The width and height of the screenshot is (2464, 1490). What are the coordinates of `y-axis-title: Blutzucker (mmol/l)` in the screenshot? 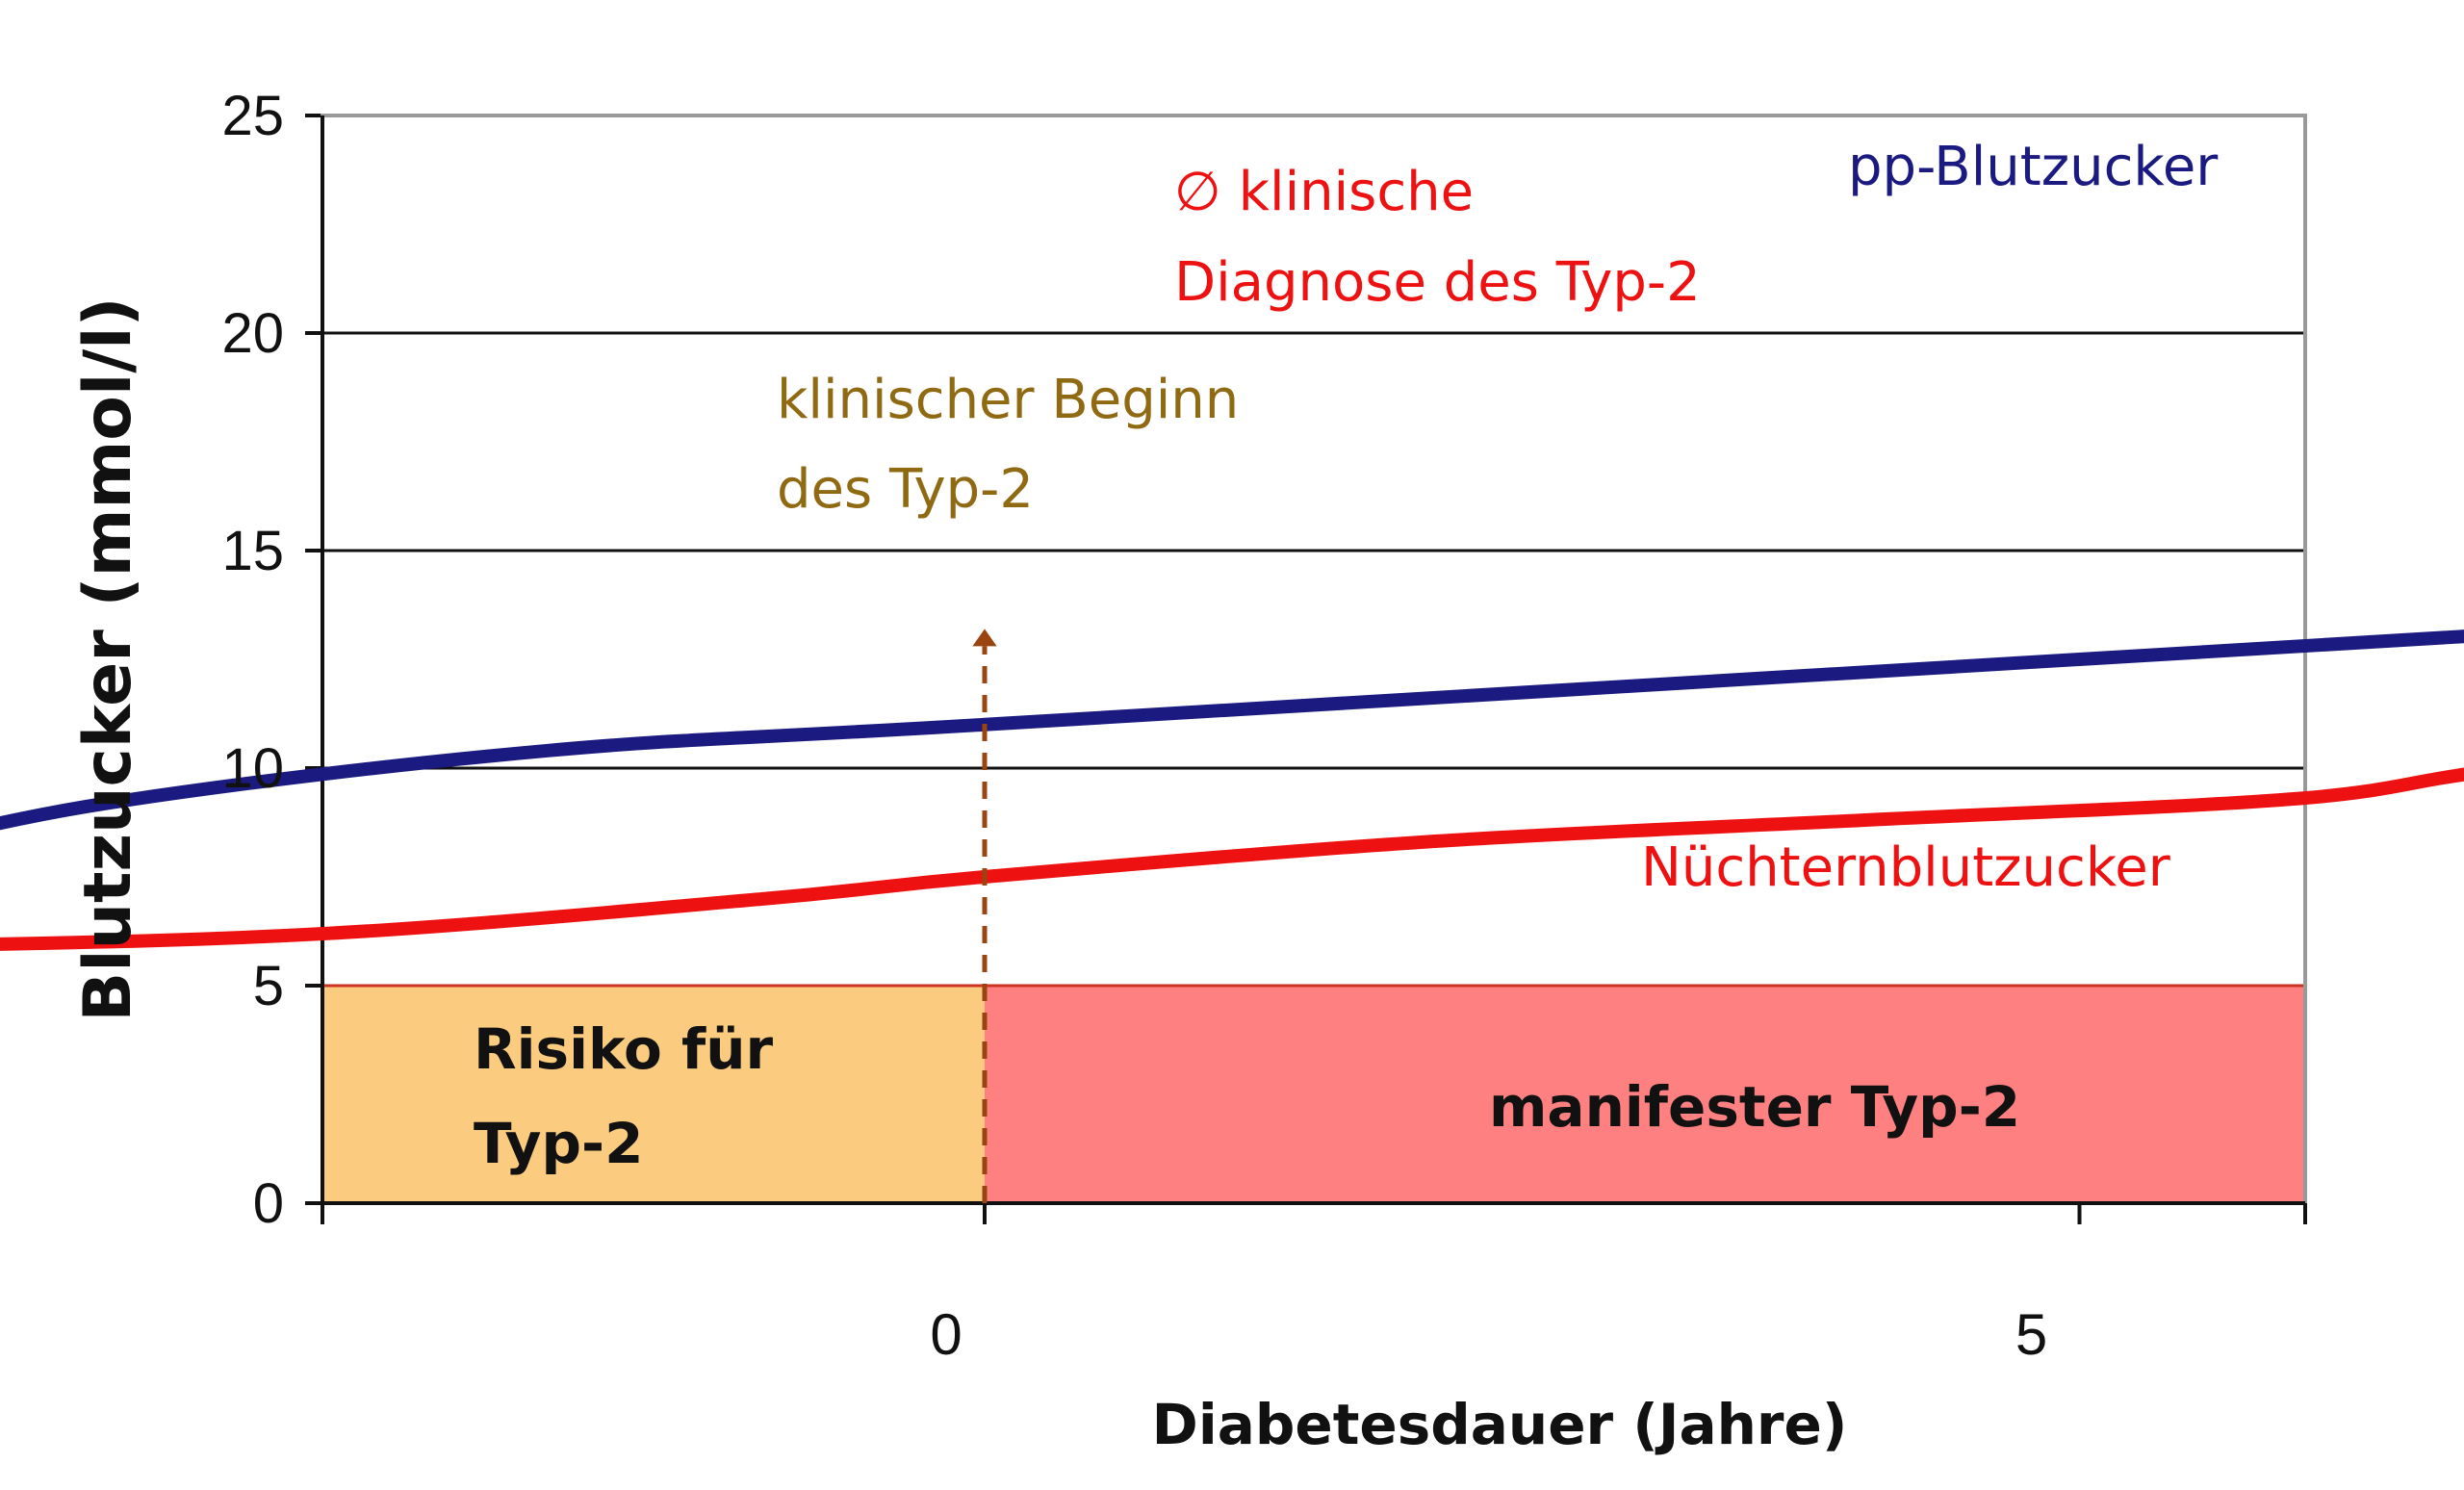 It's located at (108, 658).